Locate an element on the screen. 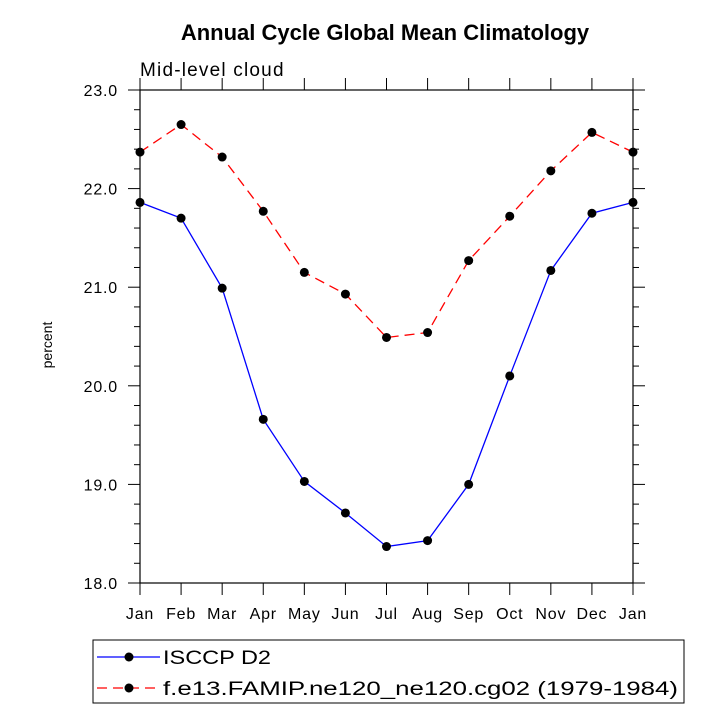 Image resolution: width=725 pixels, height=725 pixels. x-tick-label: Jul is located at coordinates (386, 614).